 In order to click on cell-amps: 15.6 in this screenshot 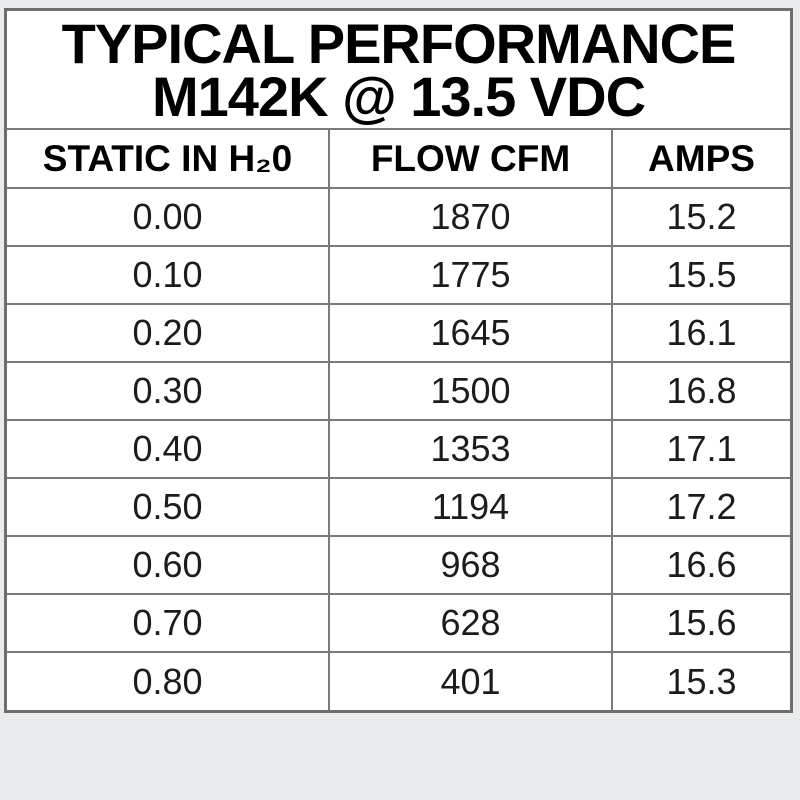, I will do `click(701, 623)`.